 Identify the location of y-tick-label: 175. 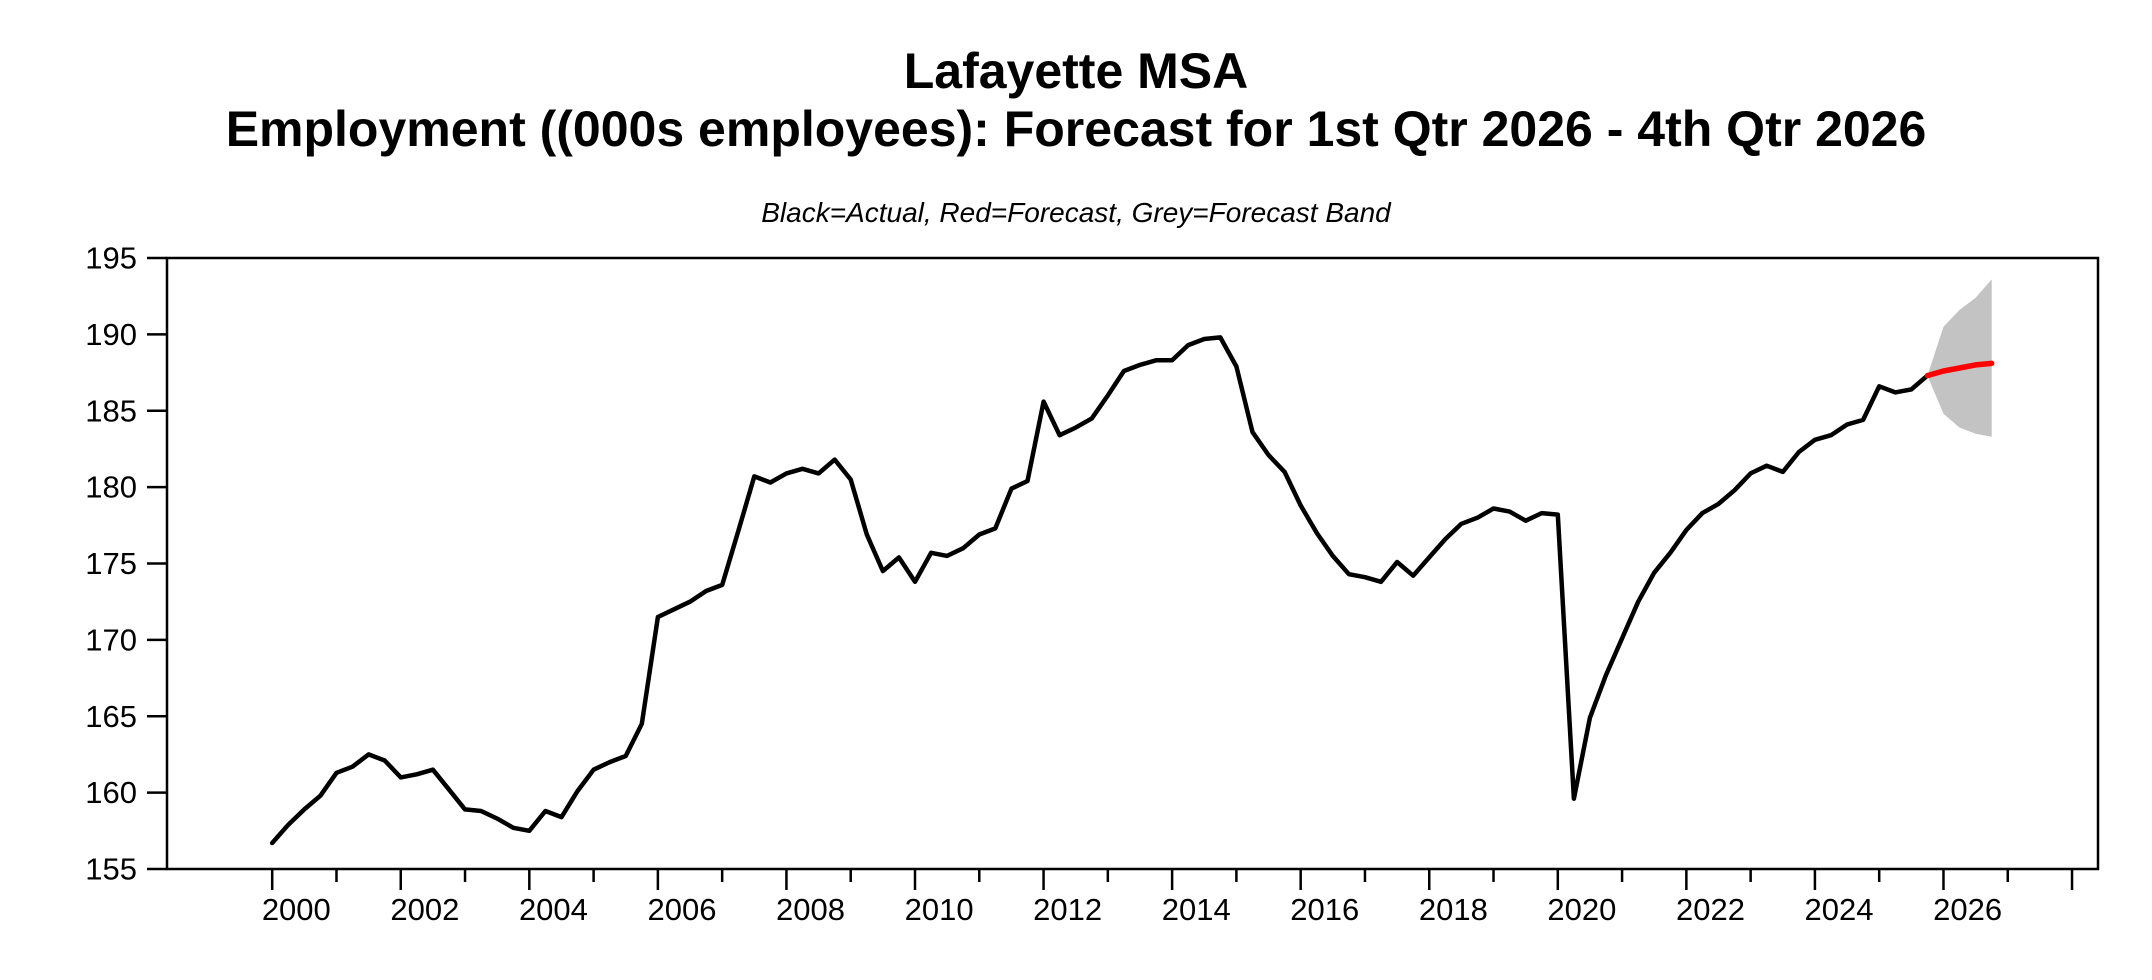
(111, 563).